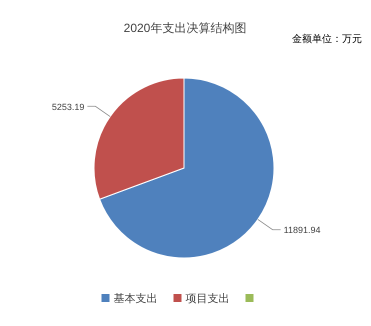 The image size is (371, 326). What do you see at coordinates (185, 28) in the screenshot?
I see `title: 2020年支出决算结构图` at bounding box center [185, 28].